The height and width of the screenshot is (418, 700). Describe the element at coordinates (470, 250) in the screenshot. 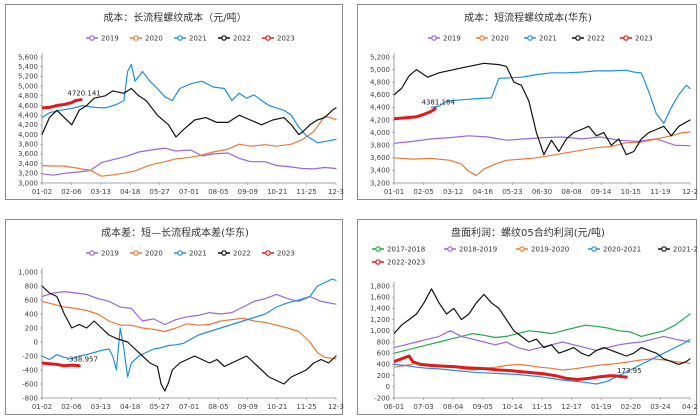

I see `legend-item: 2018-2019` at that location.